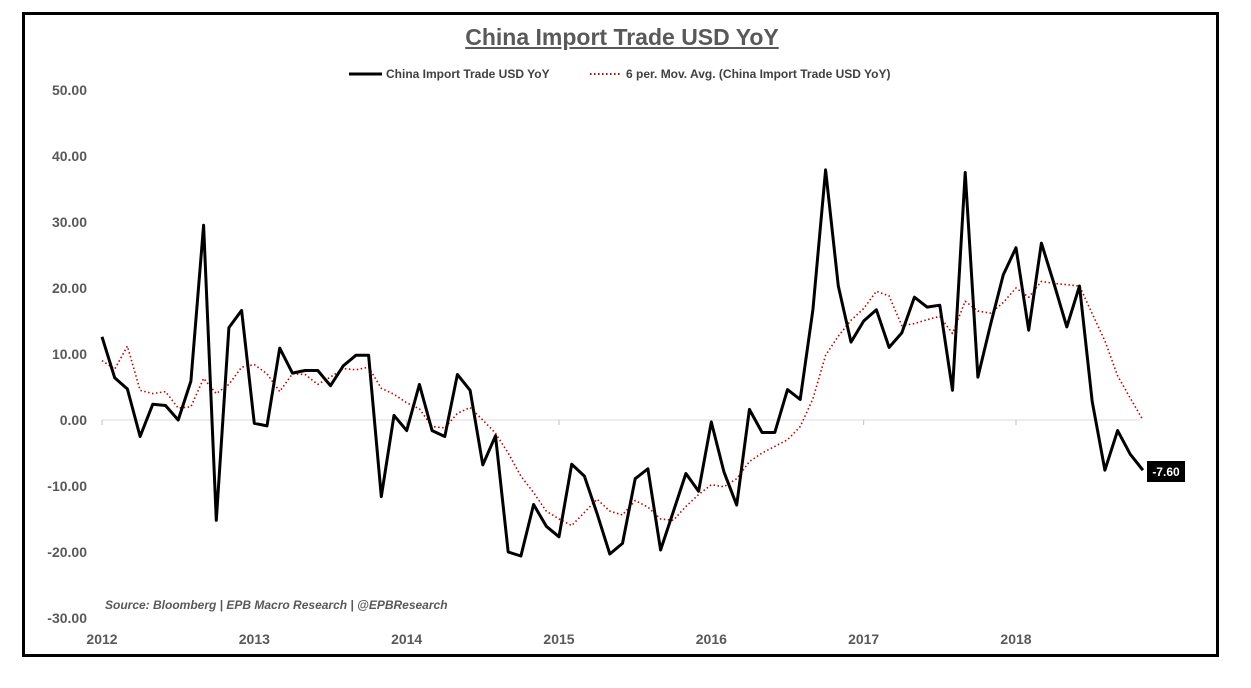  I want to click on y-tick-label: 30.00, so click(69, 222).